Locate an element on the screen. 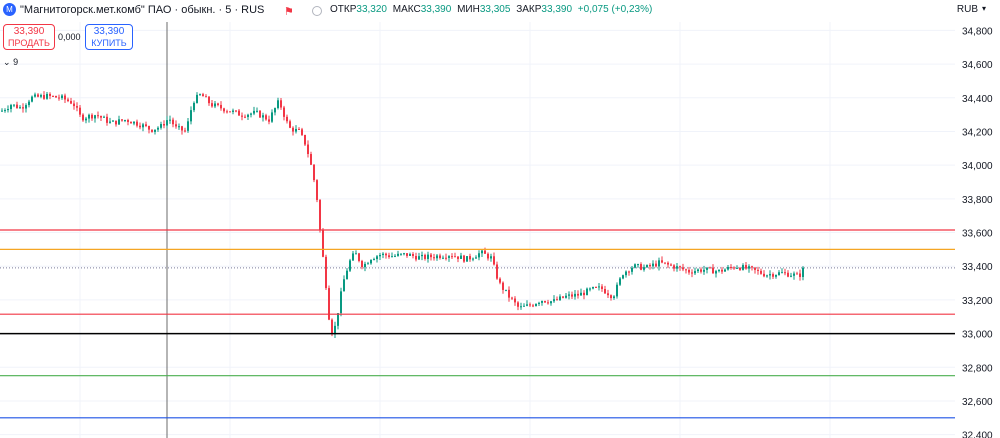 The image size is (1000, 438). spread-value: 0,000 is located at coordinates (69, 37).